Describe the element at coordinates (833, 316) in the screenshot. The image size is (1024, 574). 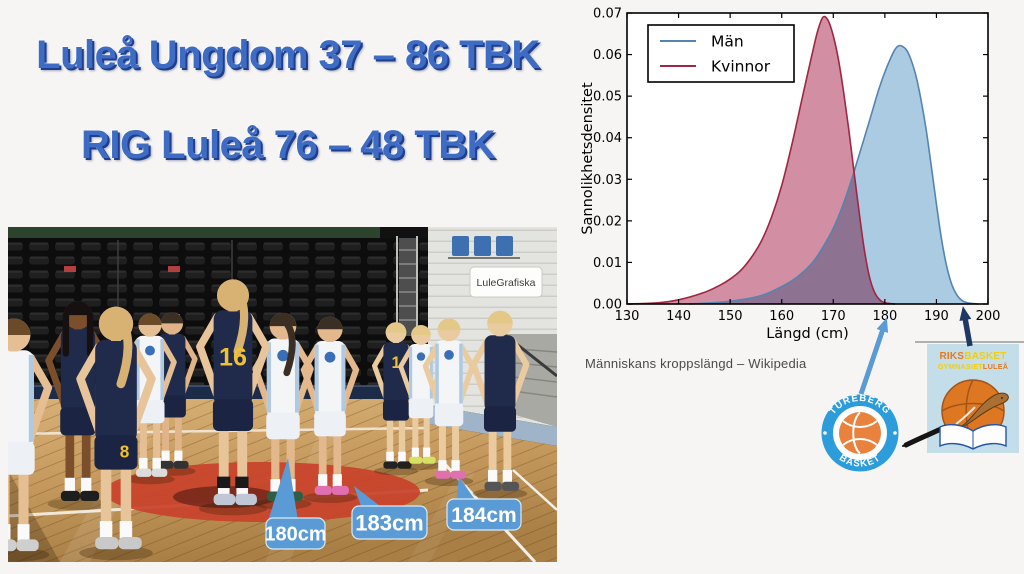
I see `x-tick-label: 170` at that location.